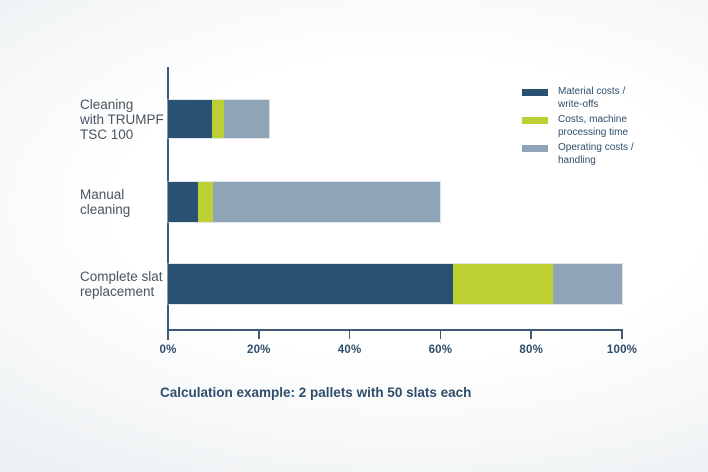 This screenshot has width=708, height=472. I want to click on category-label-line: Manual, so click(102, 194).